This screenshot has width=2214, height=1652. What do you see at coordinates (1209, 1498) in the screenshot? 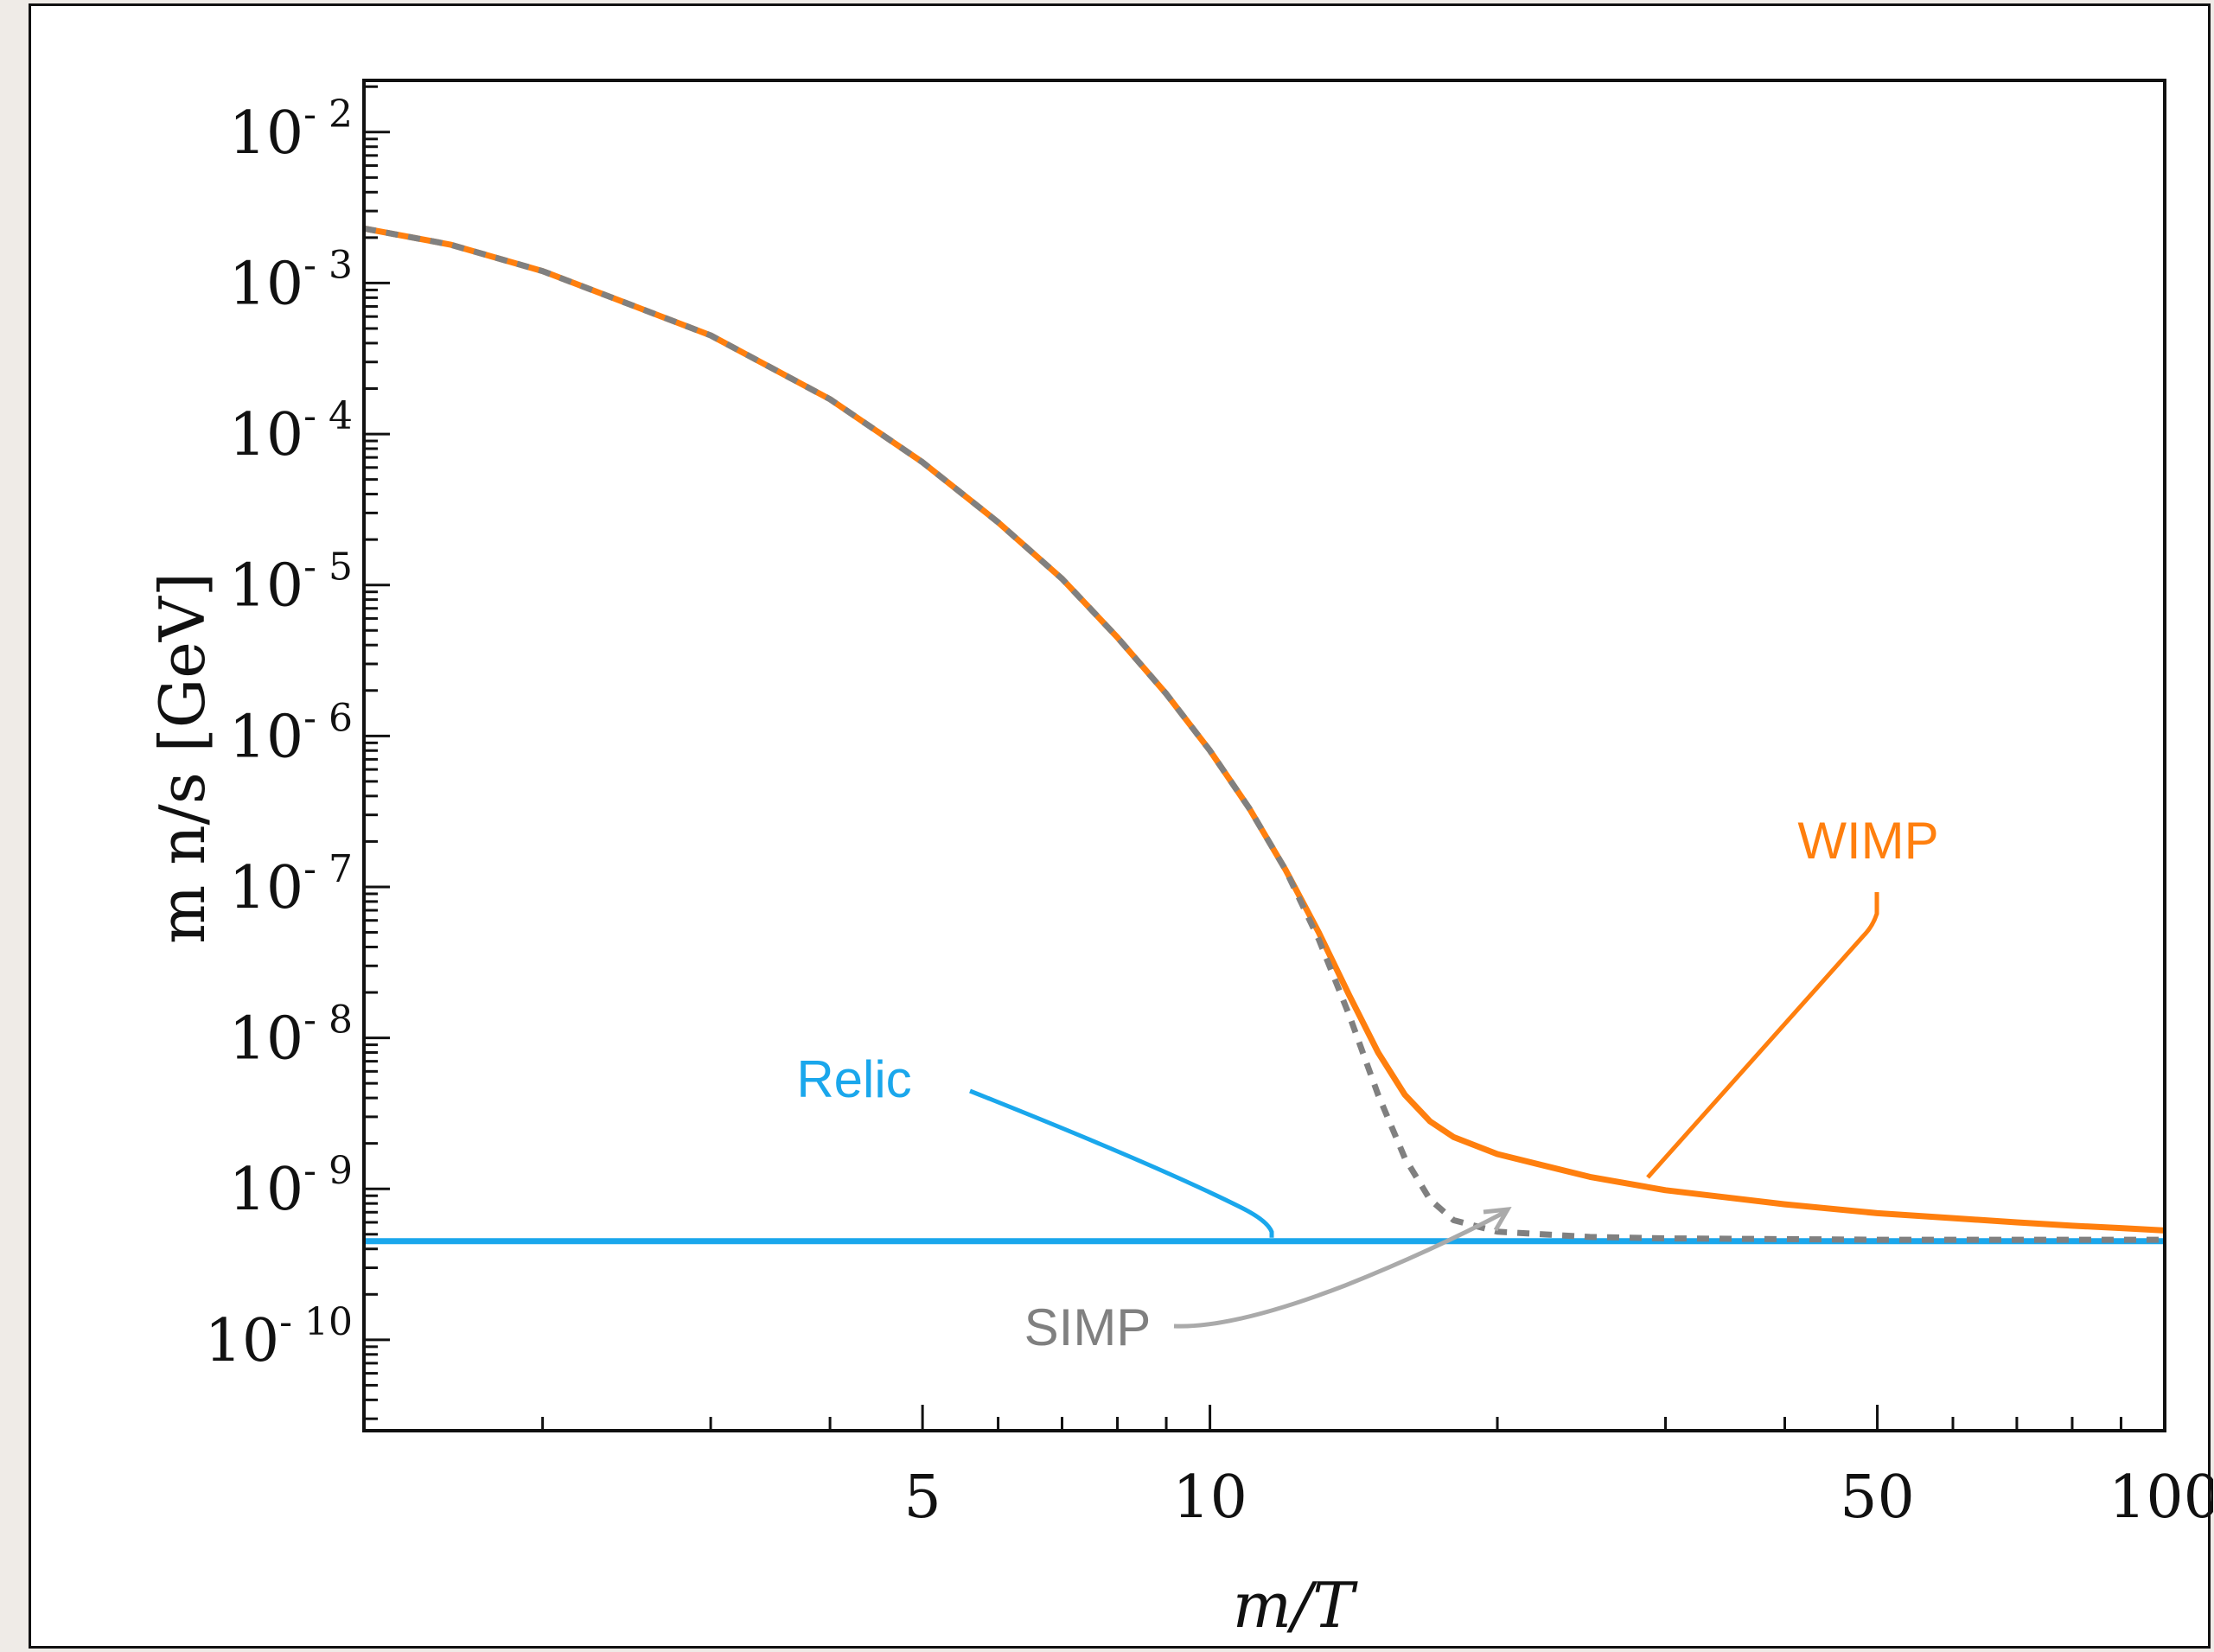
I see `x-tick-label: 10` at bounding box center [1209, 1498].